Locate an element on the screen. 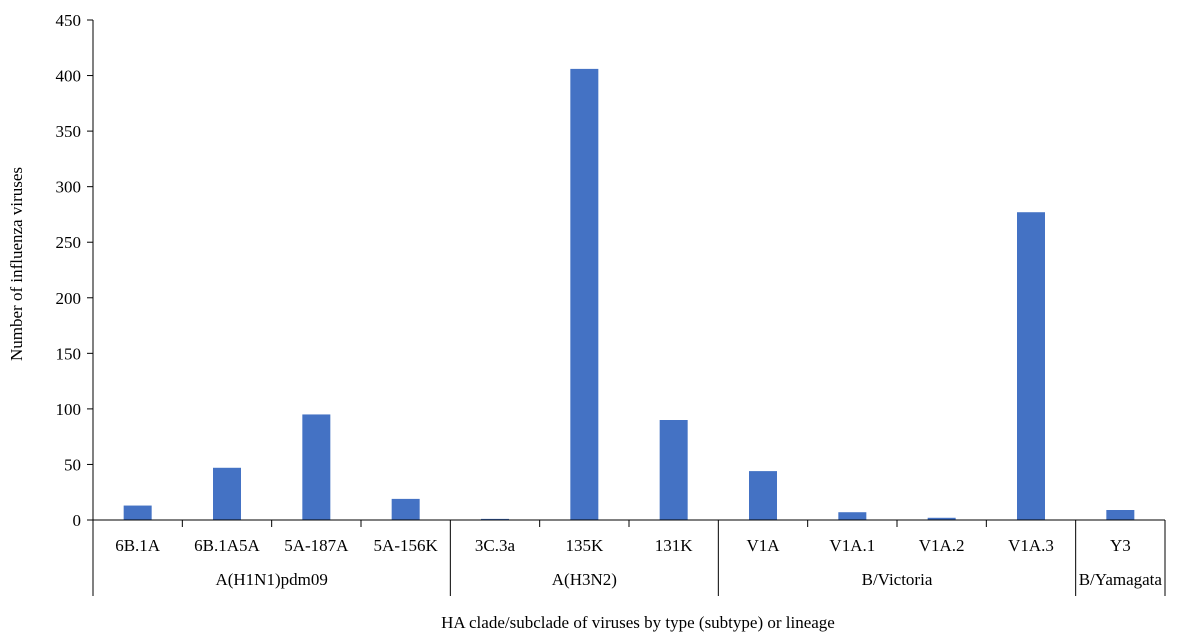  x-tick-label: 131K is located at coordinates (674, 545).